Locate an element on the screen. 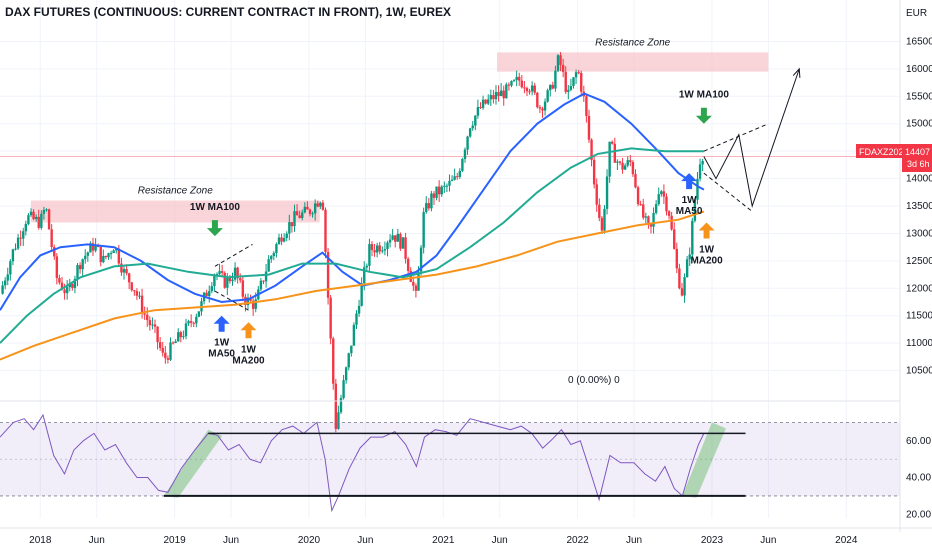  last-price-badge: 14407 3d 6h is located at coordinates (917, 158).